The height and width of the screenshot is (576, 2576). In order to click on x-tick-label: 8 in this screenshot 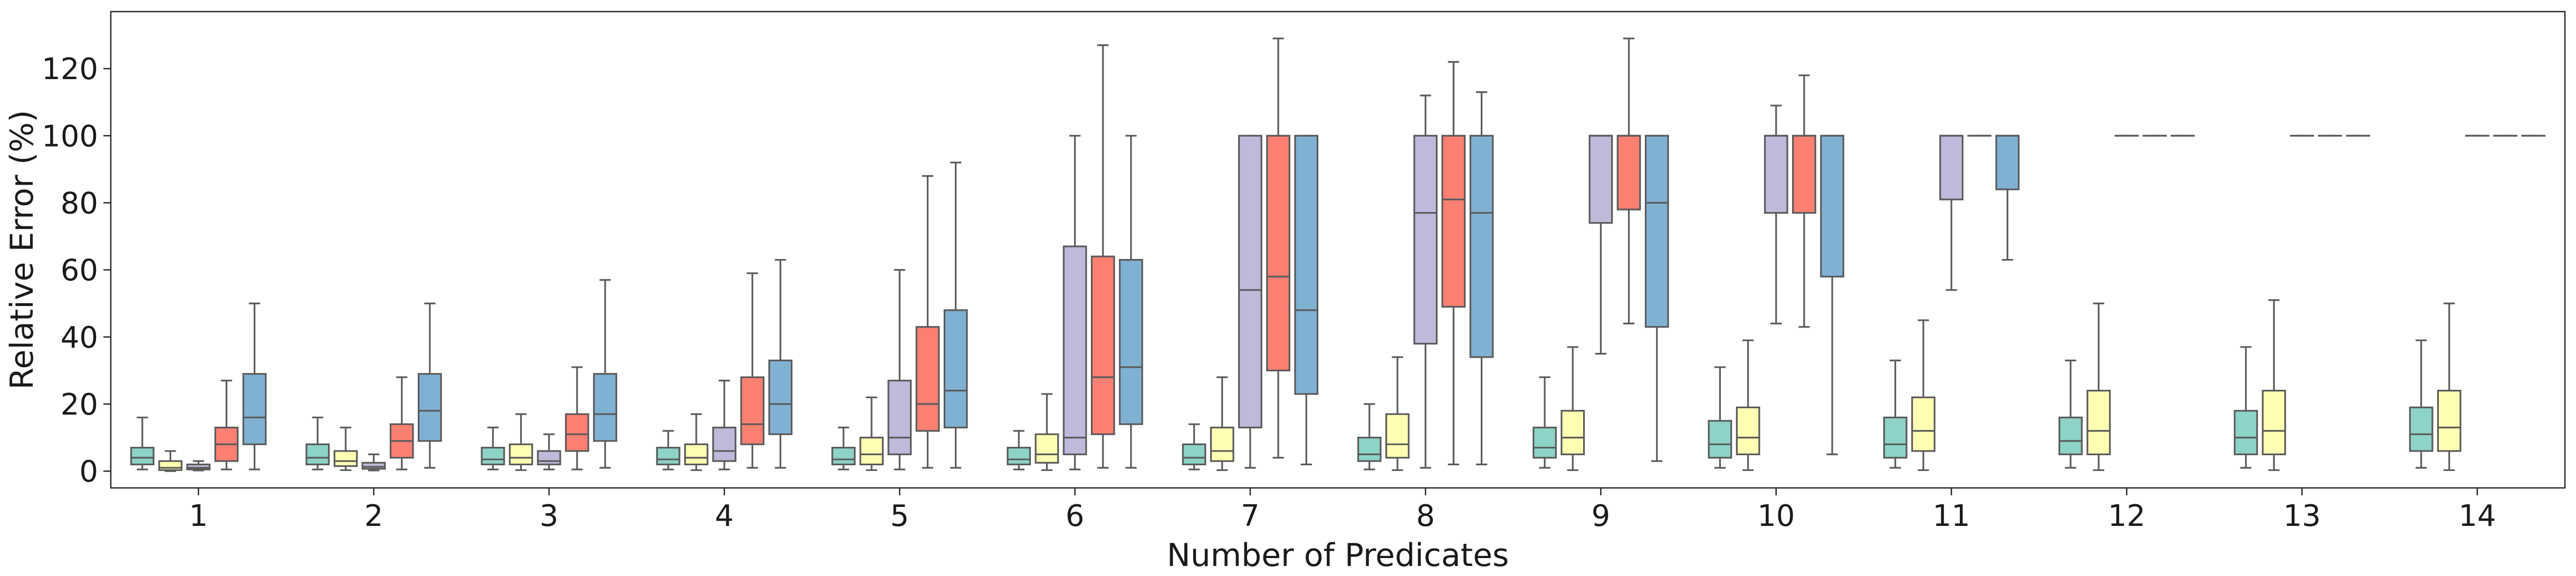, I will do `click(1425, 516)`.